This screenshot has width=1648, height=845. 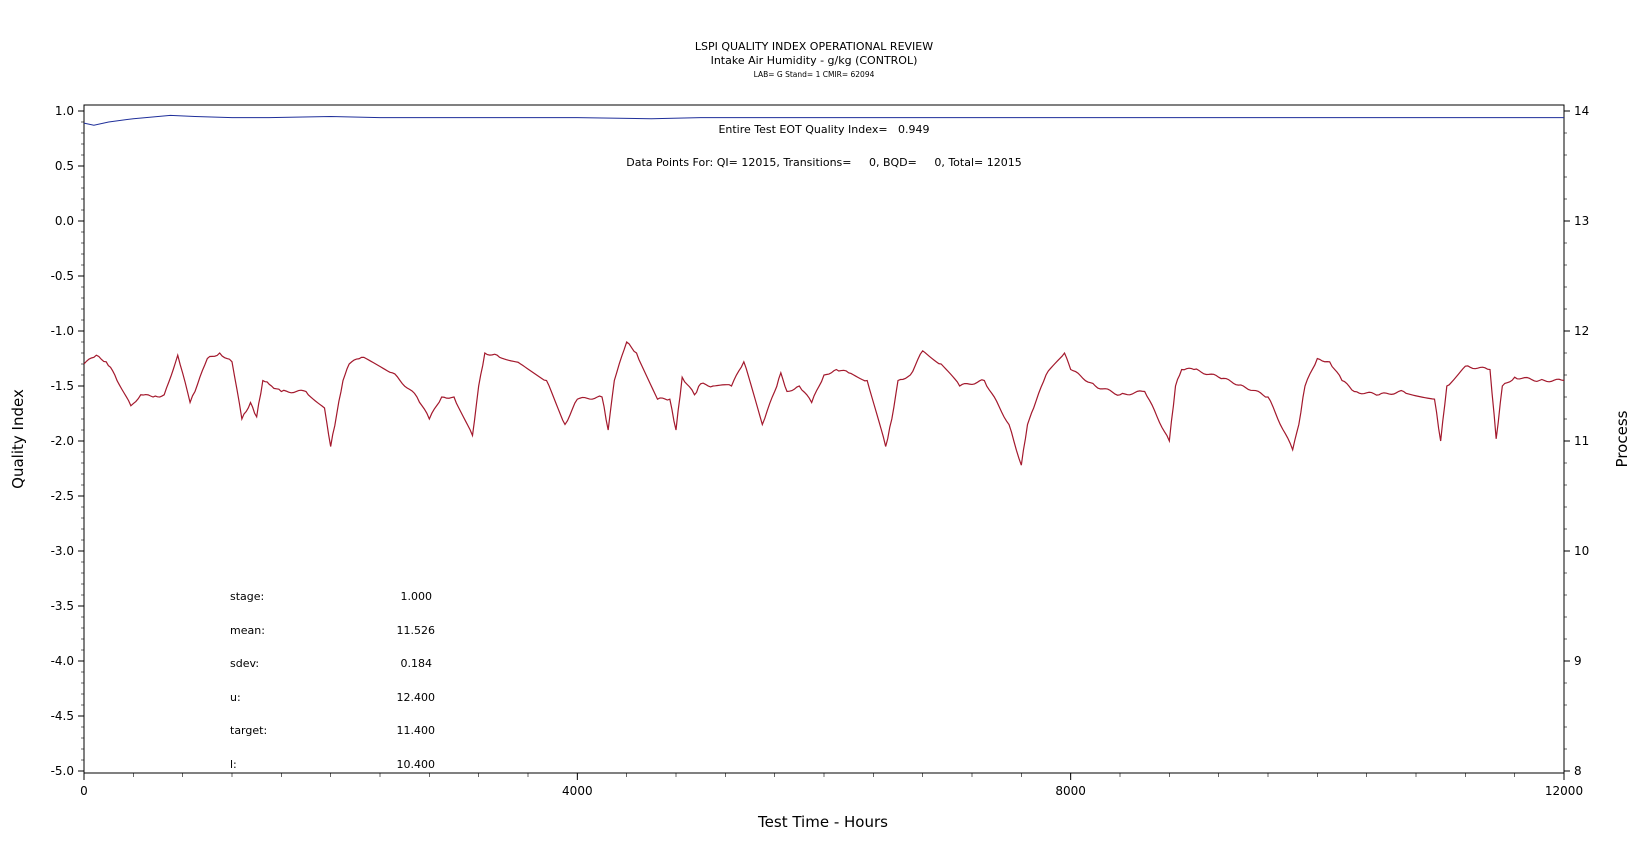 What do you see at coordinates (416, 764) in the screenshot?
I see `stat-value-l: 10.400` at bounding box center [416, 764].